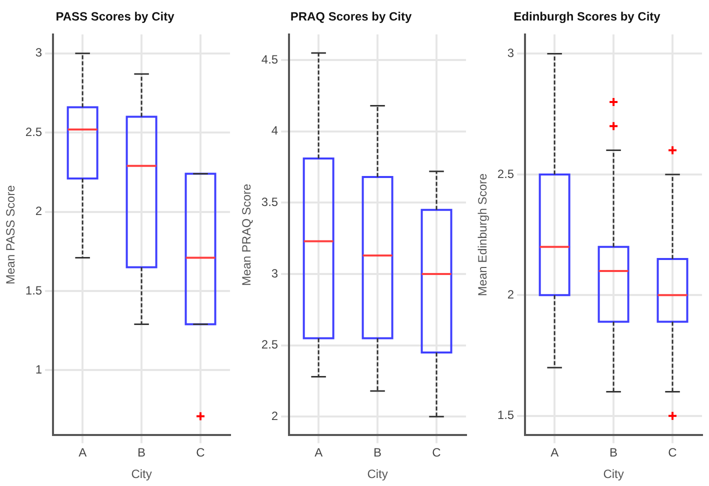 The width and height of the screenshot is (709, 486). Describe the element at coordinates (274, 131) in the screenshot. I see `y-tick-label: 4` at that location.